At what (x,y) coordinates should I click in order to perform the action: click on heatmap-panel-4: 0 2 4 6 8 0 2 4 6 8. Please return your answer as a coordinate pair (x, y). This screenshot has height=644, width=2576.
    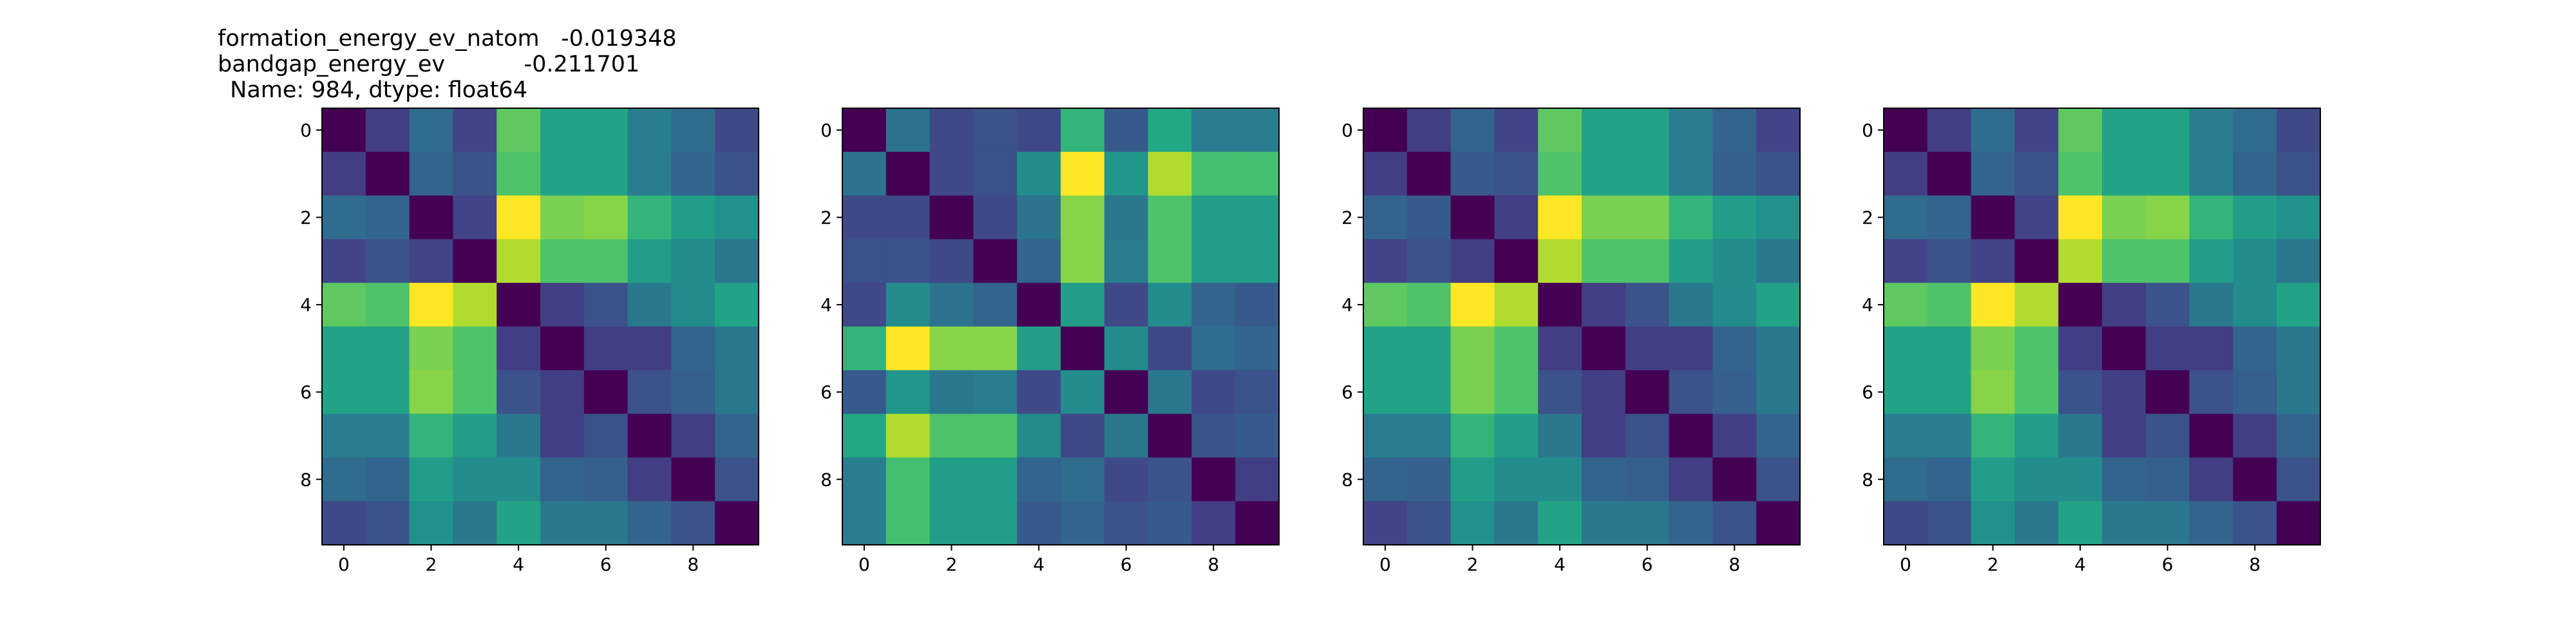
    Looking at the image, I should click on (2091, 341).